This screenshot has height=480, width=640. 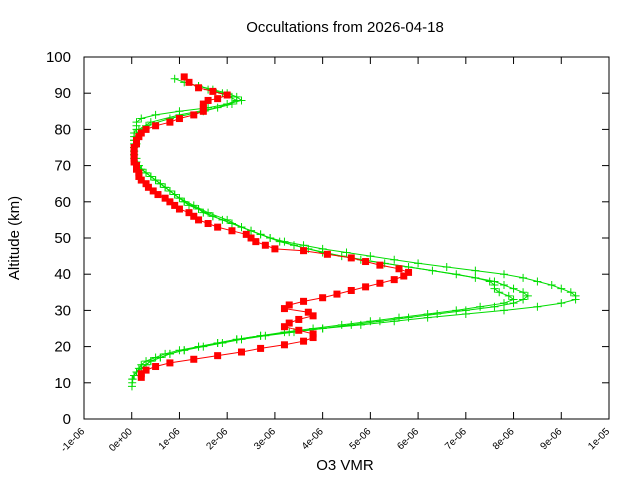 I want to click on y-tick-label: 10, so click(x=62, y=383).